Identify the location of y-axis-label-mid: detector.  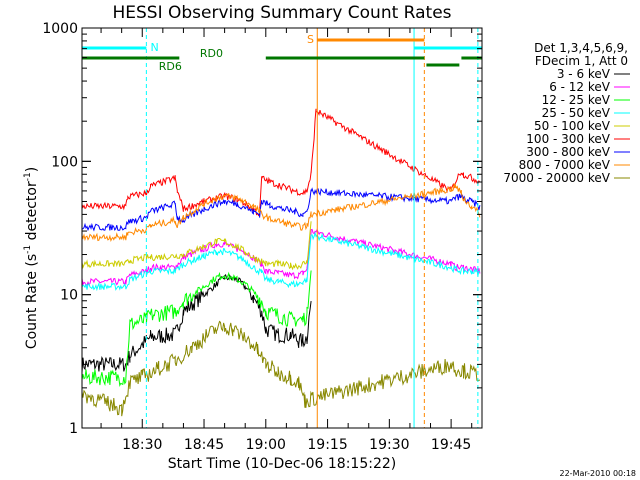
(32, 213).